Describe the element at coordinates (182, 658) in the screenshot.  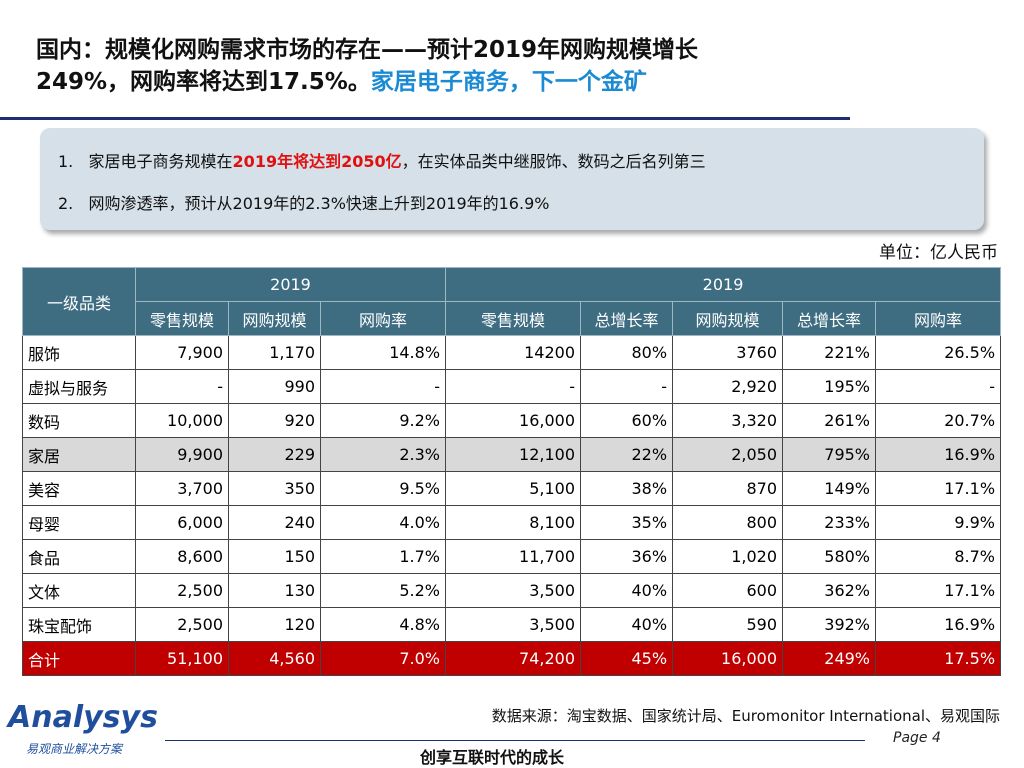
I see `value-cell: 51,100` at that location.